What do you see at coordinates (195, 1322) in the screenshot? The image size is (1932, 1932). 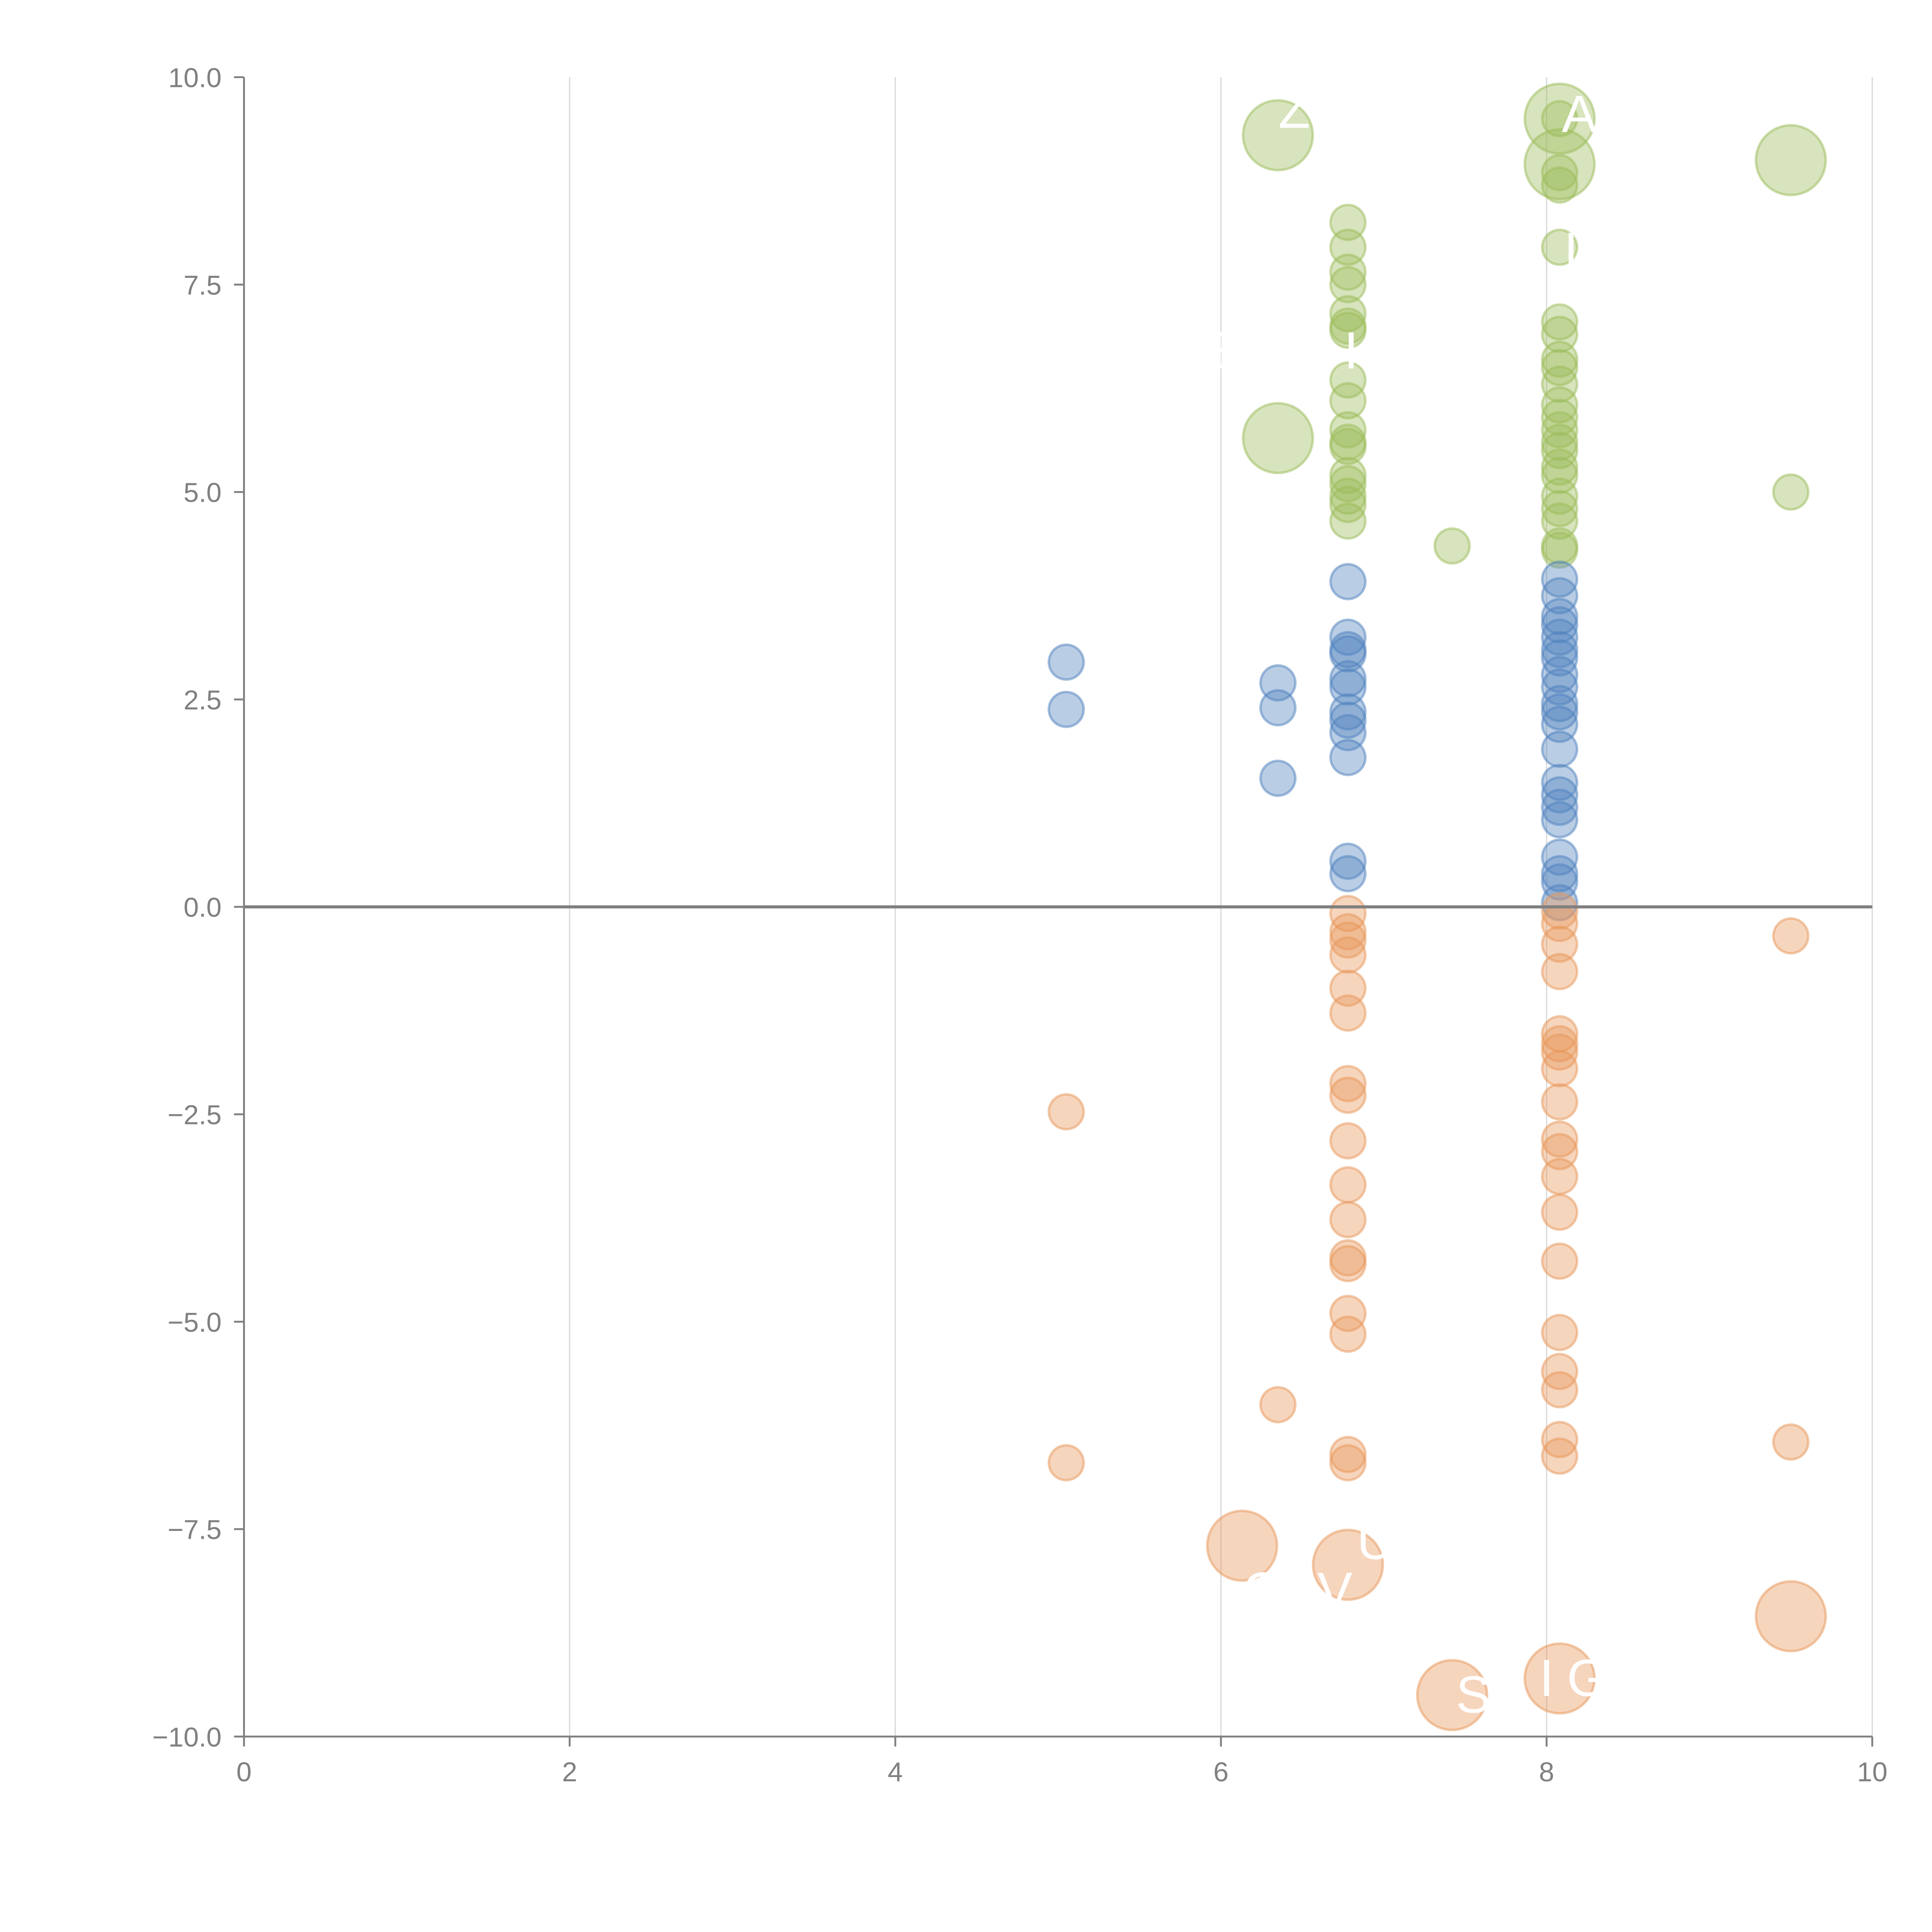 I see `y-tick-label: −5.0` at bounding box center [195, 1322].